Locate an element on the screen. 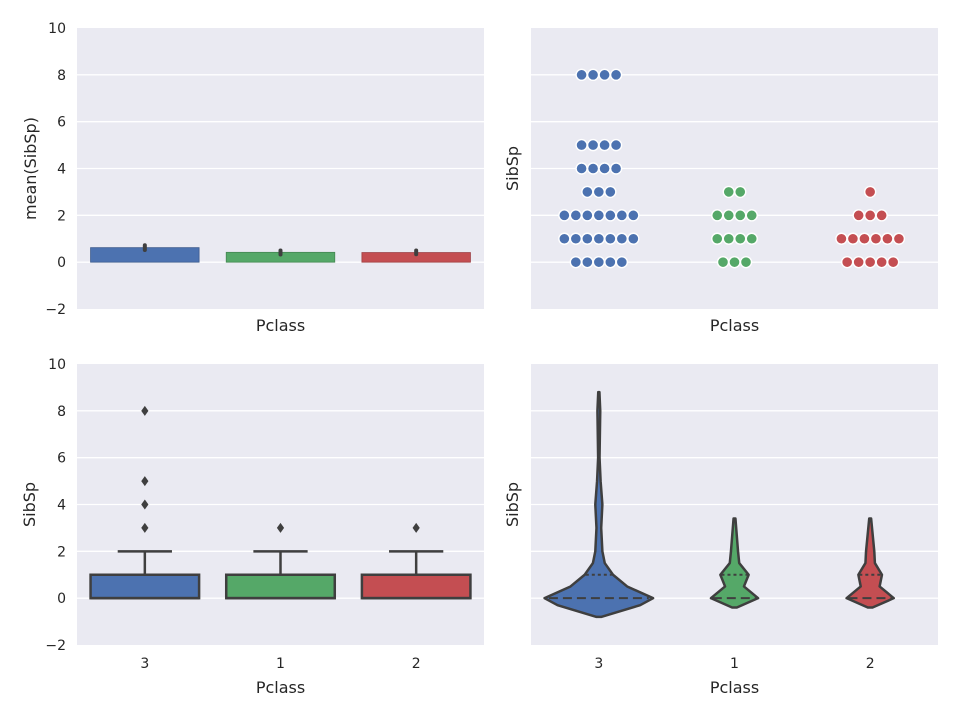 The image size is (960, 720). bars is located at coordinates (280, 253).